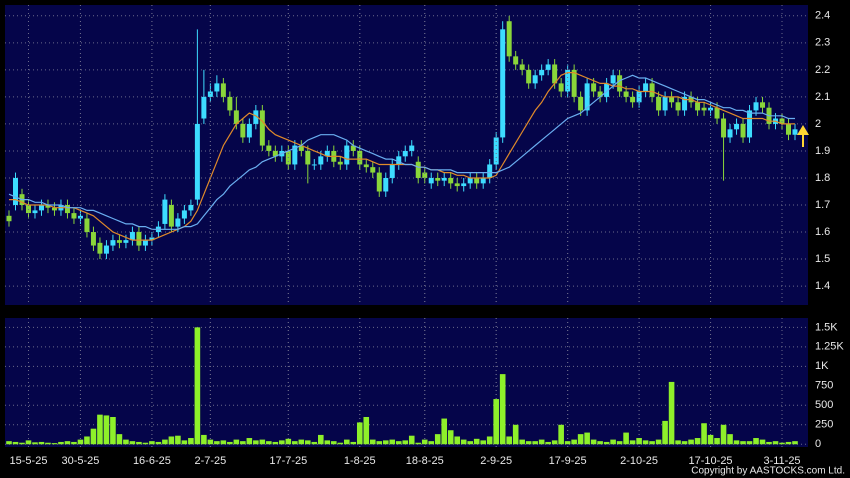 This screenshot has width=850, height=478. I want to click on x-tick-label: 18-8-25, so click(425, 461).